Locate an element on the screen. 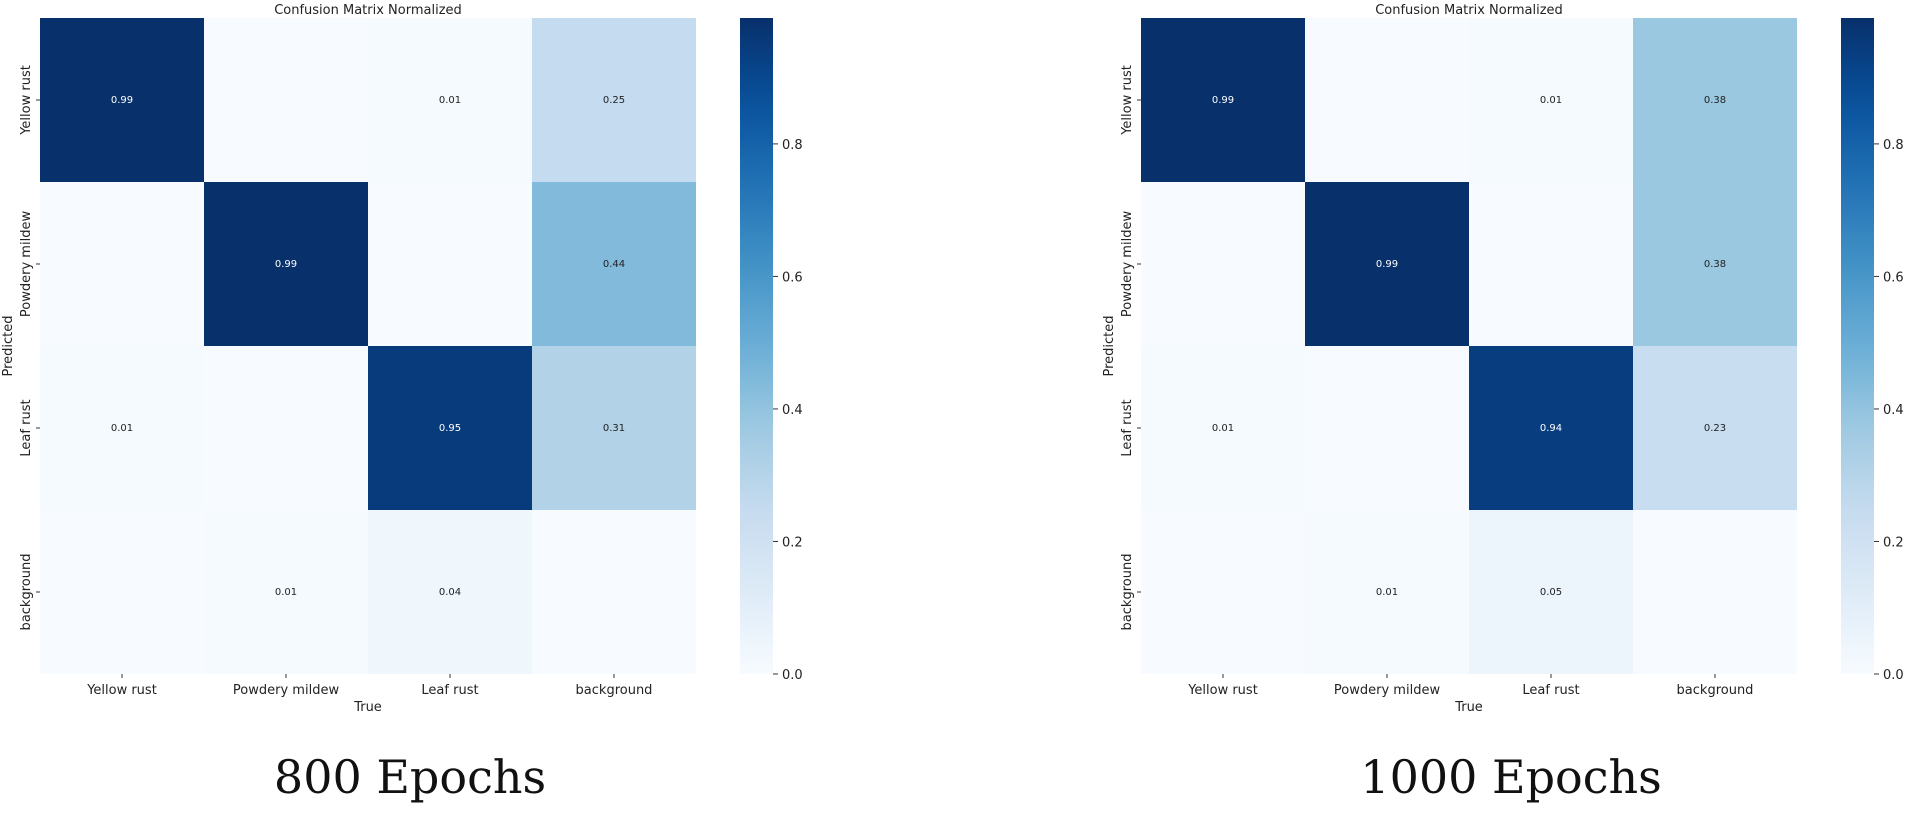 This screenshot has height=831, width=1905. chart-caption: 1000 Epochs is located at coordinates (1511, 777).